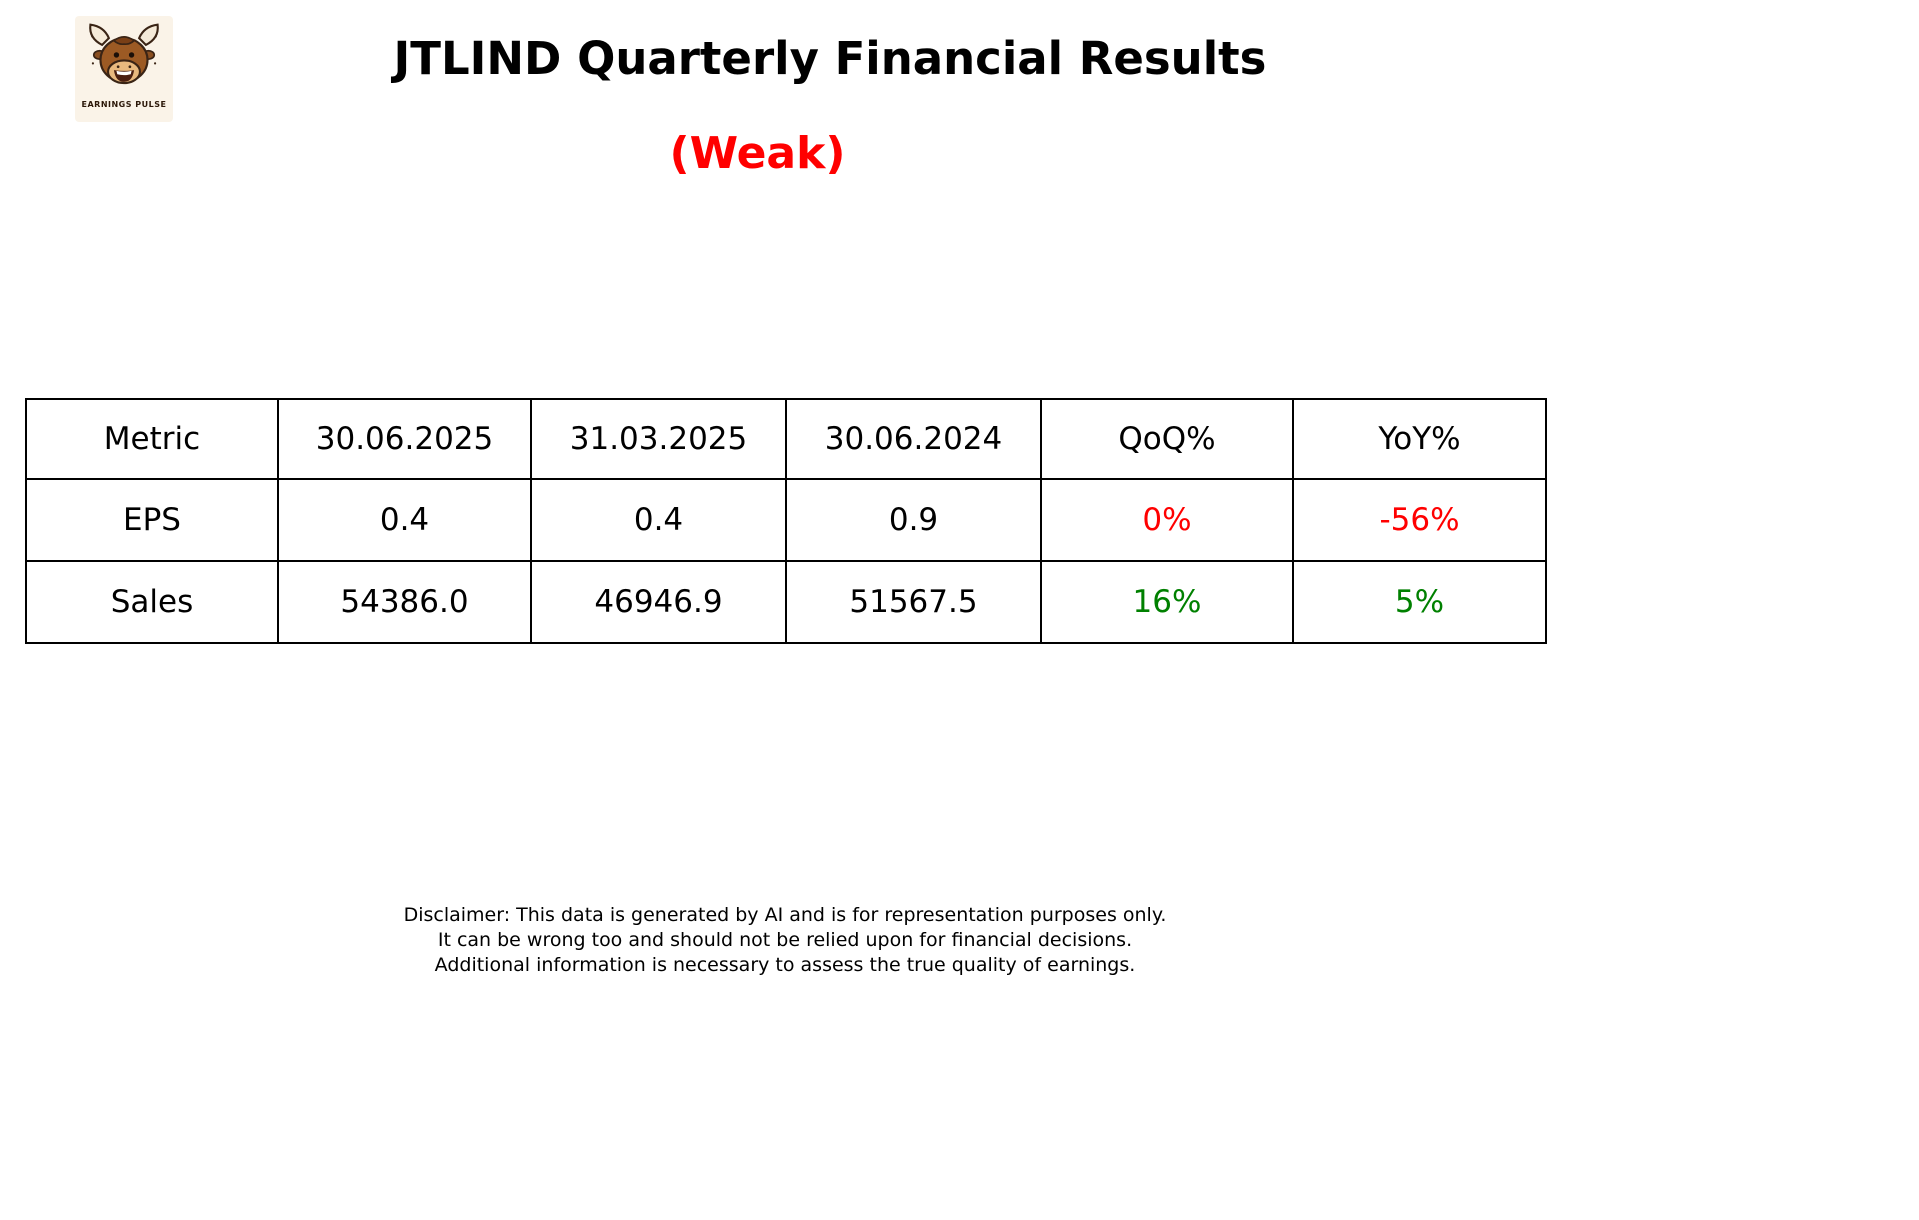  I want to click on col-header-metric: Metric, so click(152, 439).